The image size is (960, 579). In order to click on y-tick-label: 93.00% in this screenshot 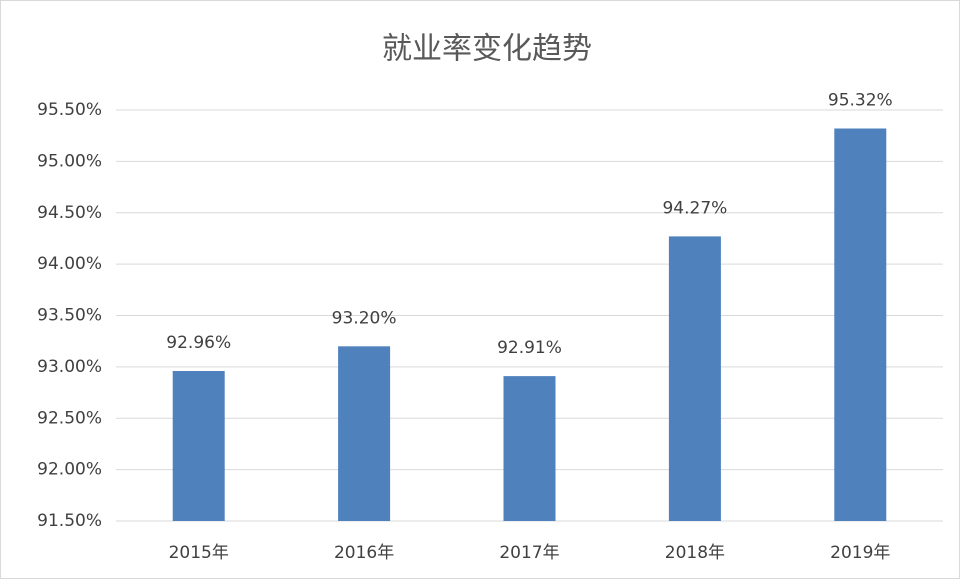, I will do `click(69, 367)`.